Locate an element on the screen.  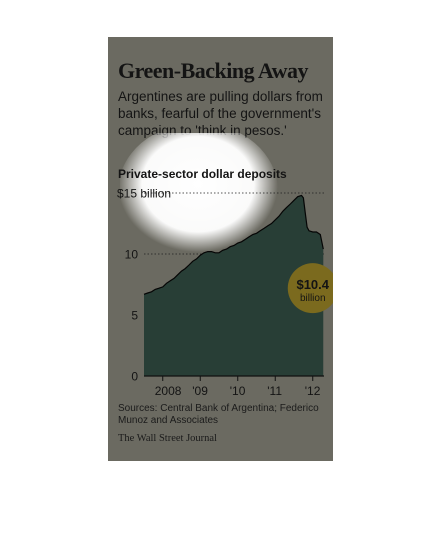
callout-circle is located at coordinates (310, 288).